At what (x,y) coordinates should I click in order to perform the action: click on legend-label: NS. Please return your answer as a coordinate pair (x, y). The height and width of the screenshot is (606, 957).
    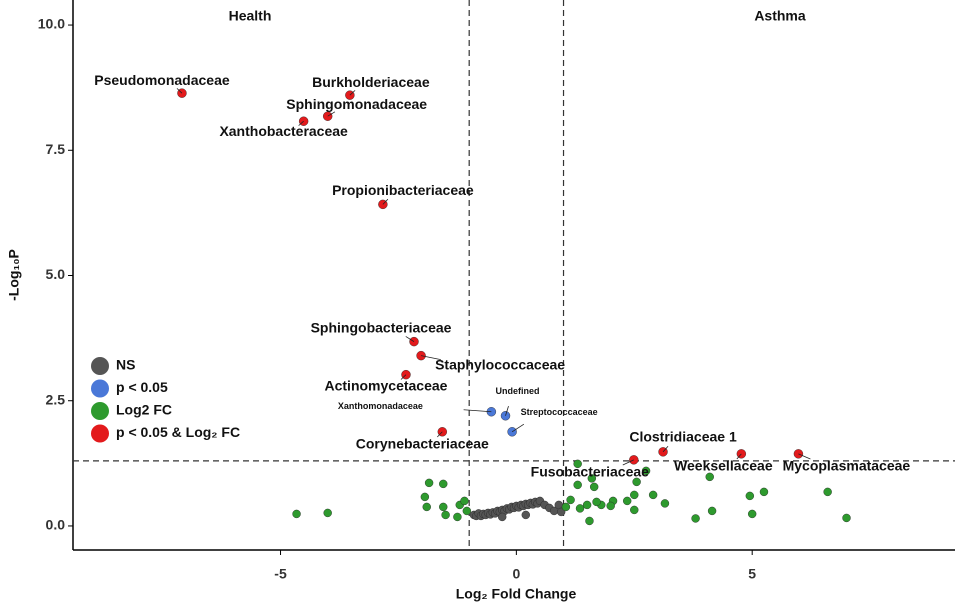
    Looking at the image, I should click on (125, 365).